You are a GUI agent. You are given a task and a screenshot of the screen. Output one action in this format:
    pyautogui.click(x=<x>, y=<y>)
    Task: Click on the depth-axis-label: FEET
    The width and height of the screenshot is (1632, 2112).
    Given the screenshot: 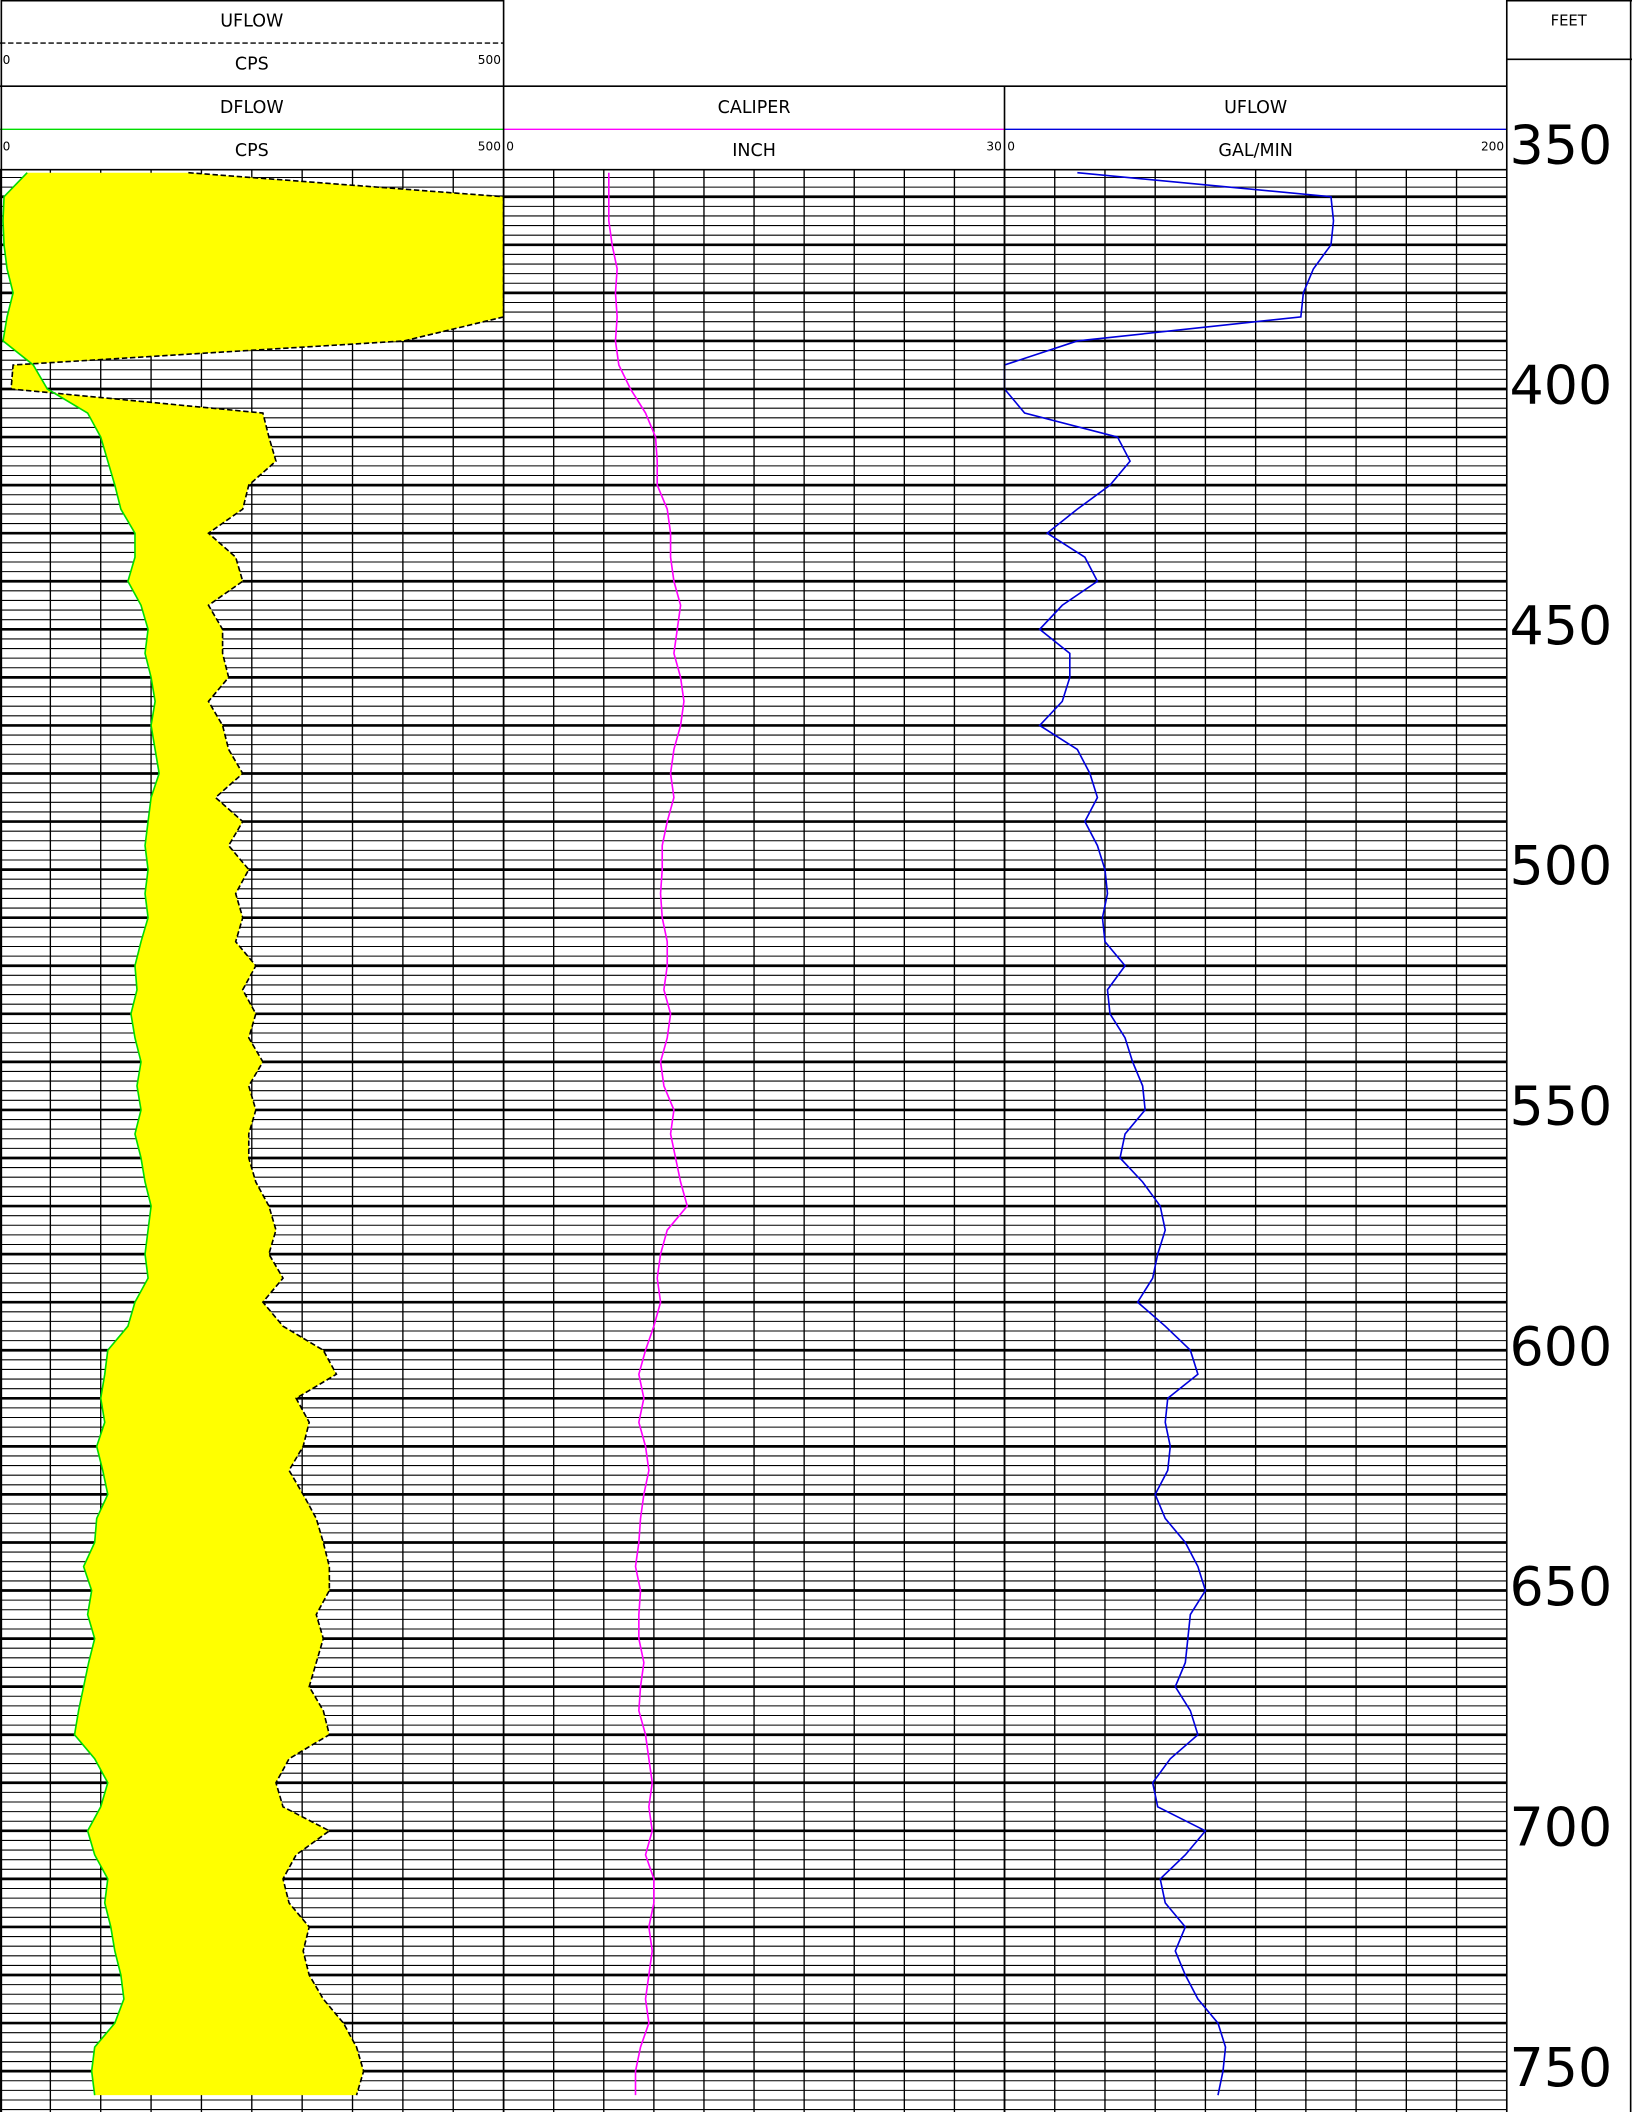 What is the action you would take?
    pyautogui.click(x=1569, y=21)
    